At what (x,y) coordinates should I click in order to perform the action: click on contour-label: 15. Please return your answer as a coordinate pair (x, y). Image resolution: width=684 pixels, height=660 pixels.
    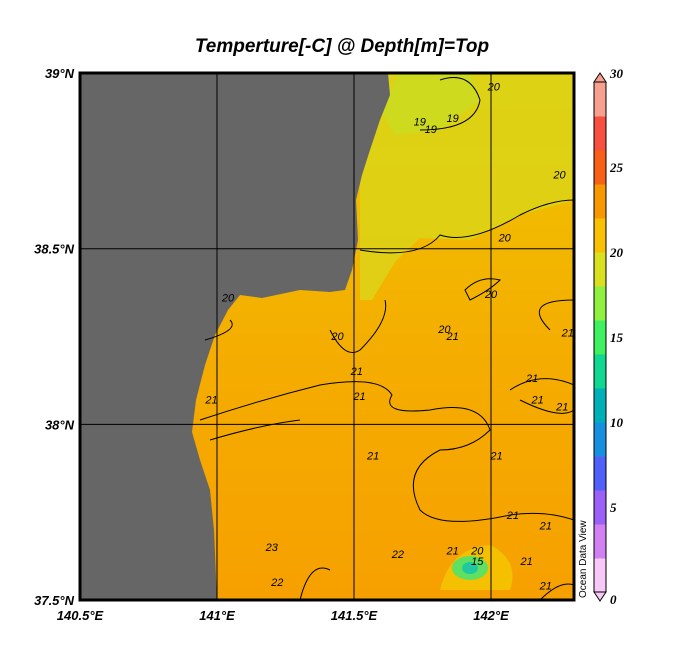
    Looking at the image, I should click on (477, 562).